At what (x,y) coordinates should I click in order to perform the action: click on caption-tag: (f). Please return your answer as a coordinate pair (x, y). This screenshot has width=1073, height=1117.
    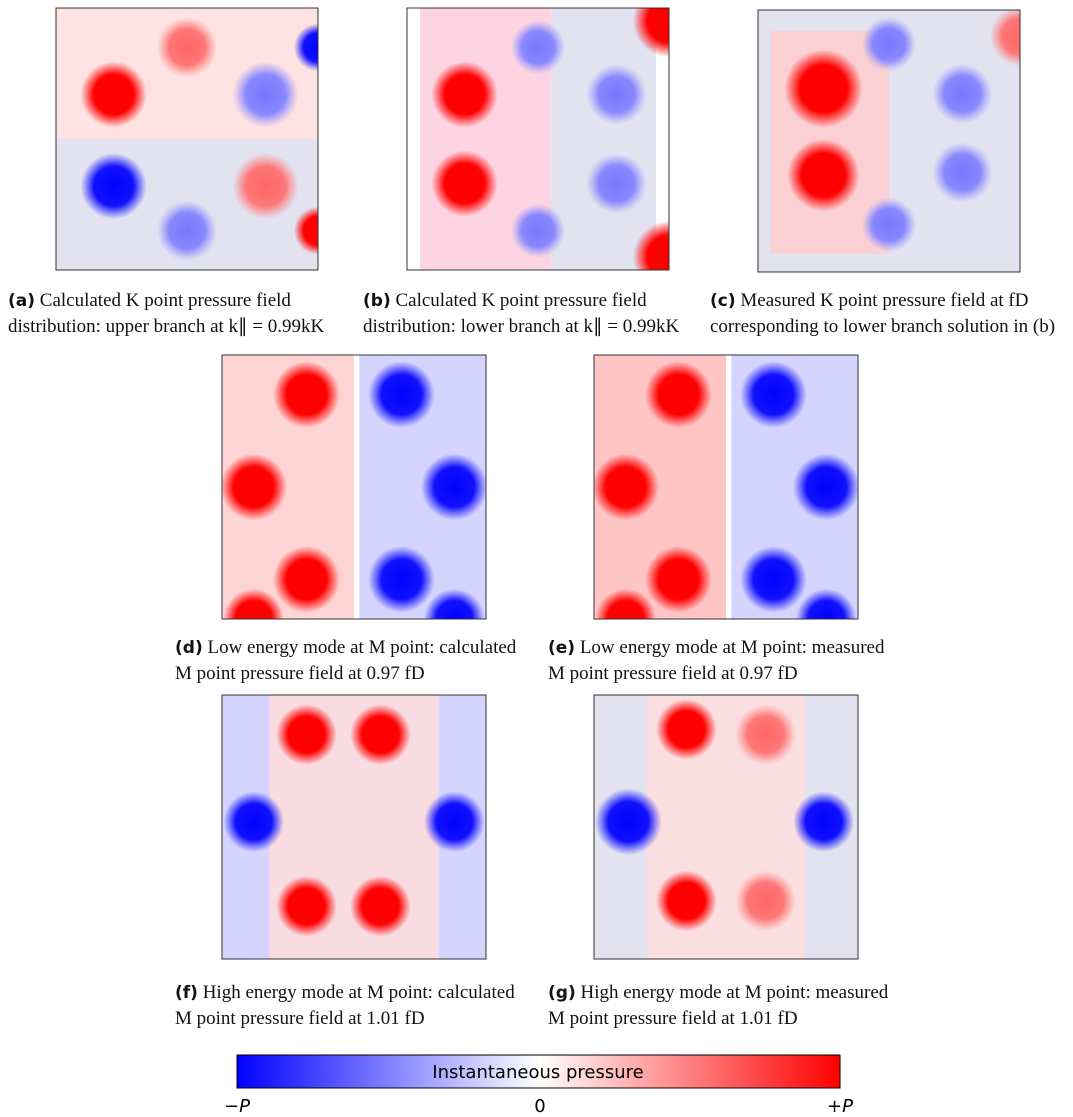
    Looking at the image, I should click on (186, 993).